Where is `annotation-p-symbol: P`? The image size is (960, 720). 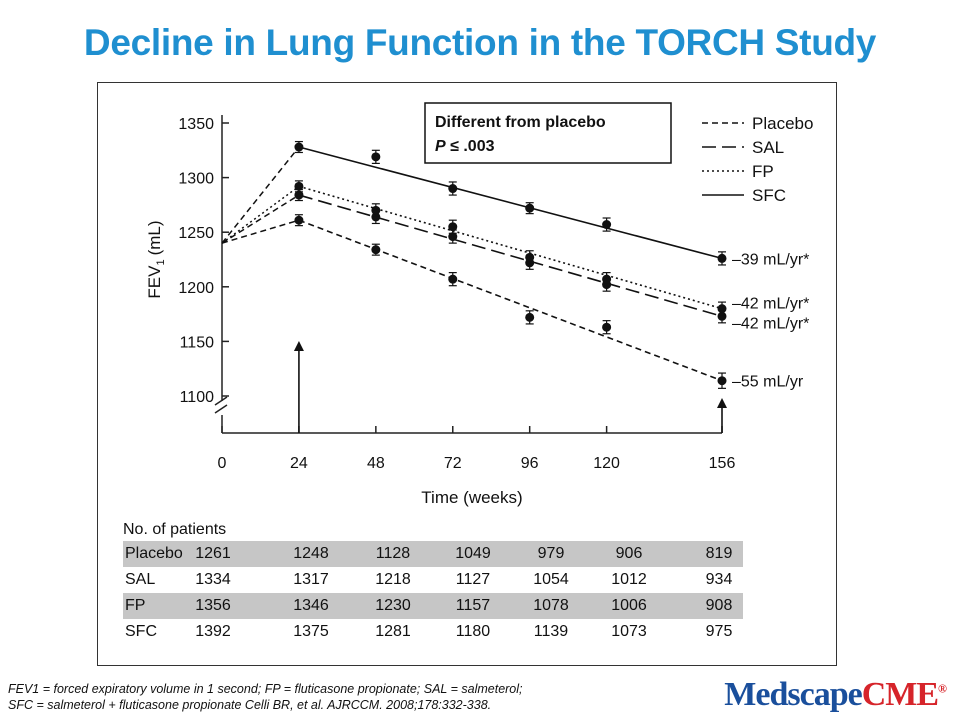
annotation-p-symbol: P is located at coordinates (440, 146).